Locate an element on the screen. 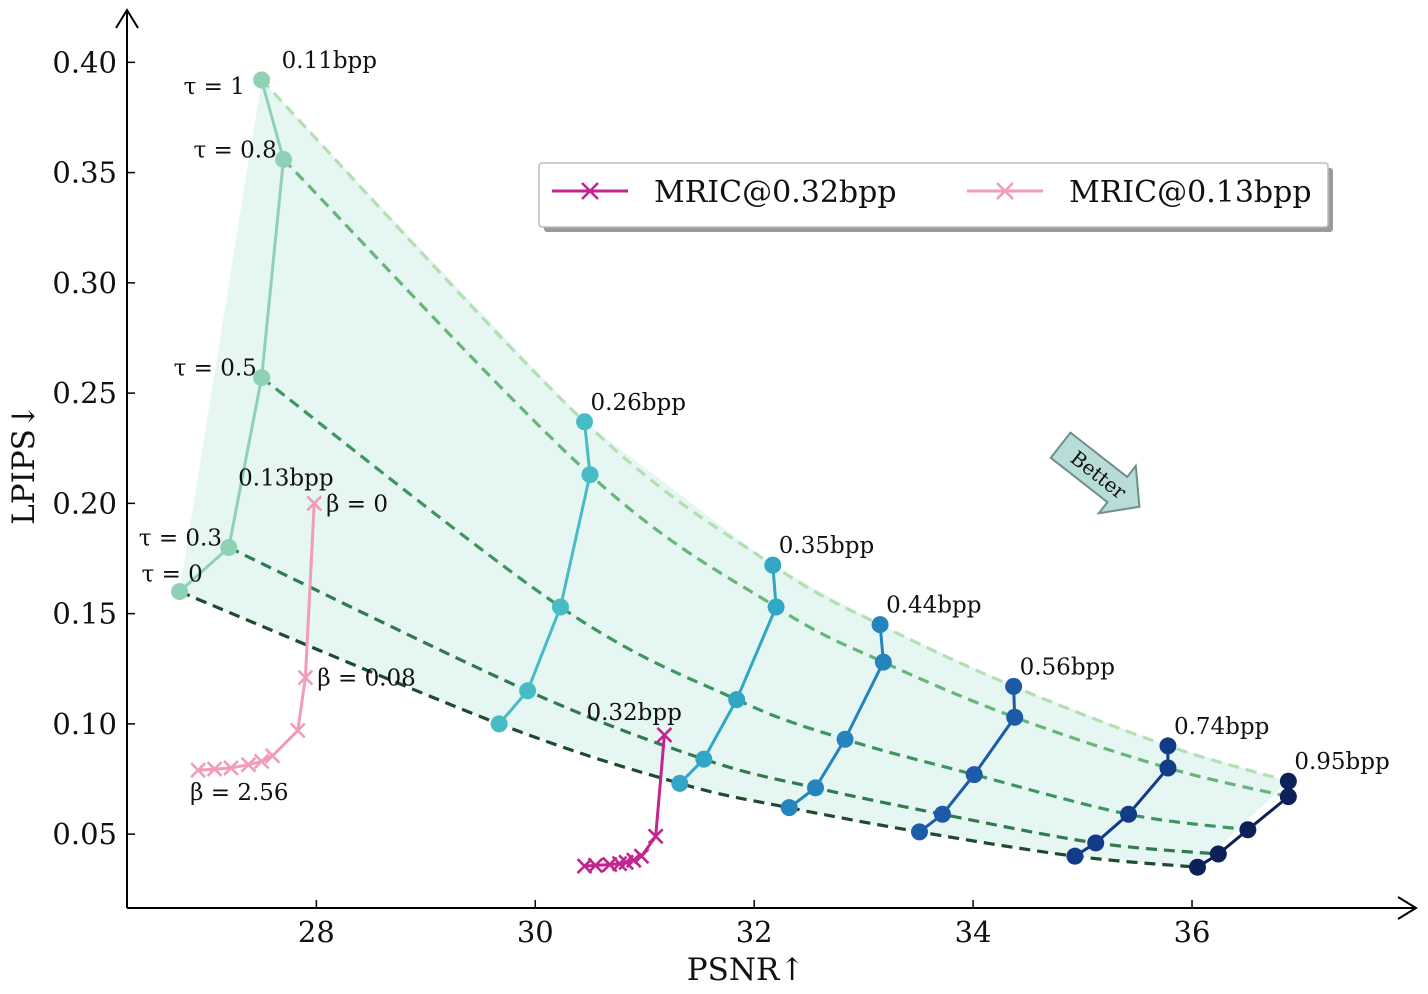 The height and width of the screenshot is (994, 1428). legend-entry: MRIC@0.32bpp is located at coordinates (724, 192).